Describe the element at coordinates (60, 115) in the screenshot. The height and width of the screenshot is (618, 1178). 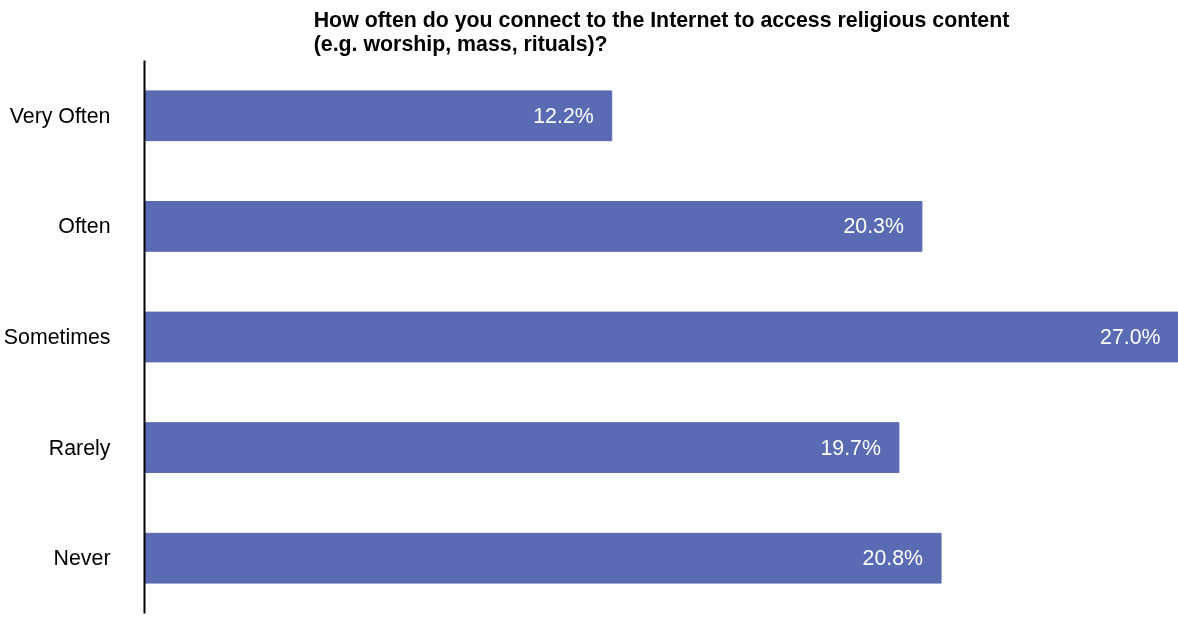
I see `y-tick-label: Very Often` at that location.